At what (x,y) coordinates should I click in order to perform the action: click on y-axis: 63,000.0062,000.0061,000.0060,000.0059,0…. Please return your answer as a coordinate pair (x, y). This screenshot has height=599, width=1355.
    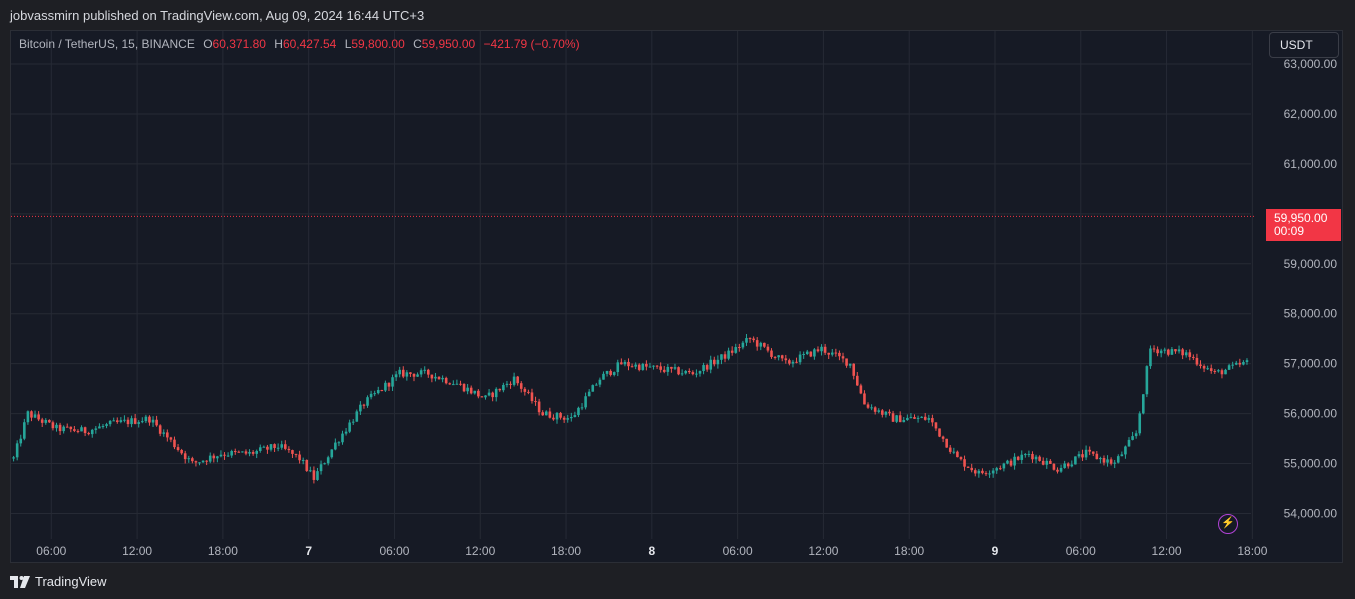
    Looking at the image, I should click on (1311, 289).